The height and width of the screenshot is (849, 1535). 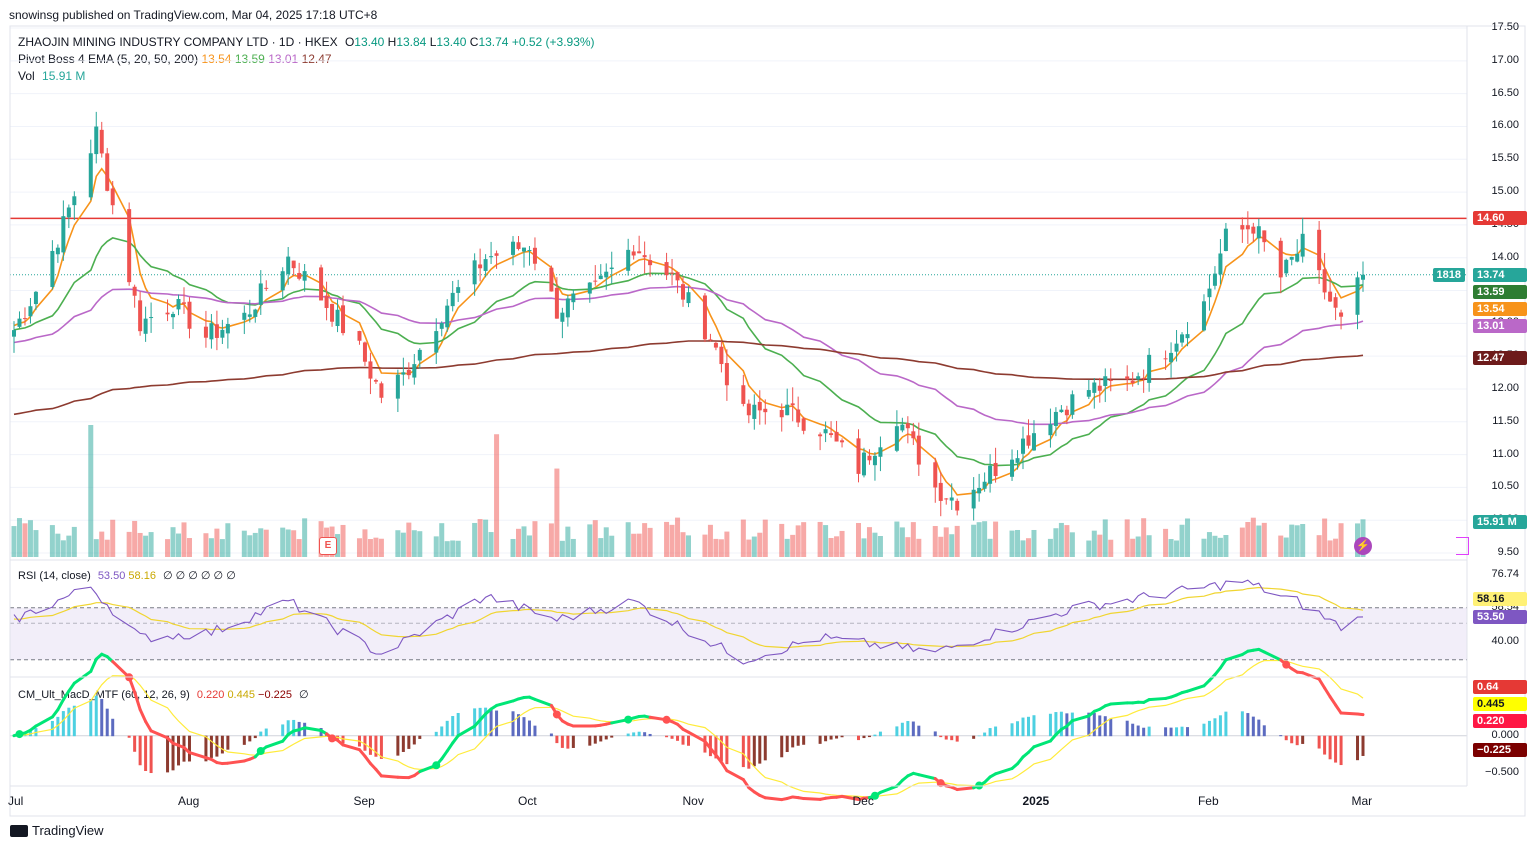 What do you see at coordinates (493, 42) in the screenshot?
I see `close-value: 13.74` at bounding box center [493, 42].